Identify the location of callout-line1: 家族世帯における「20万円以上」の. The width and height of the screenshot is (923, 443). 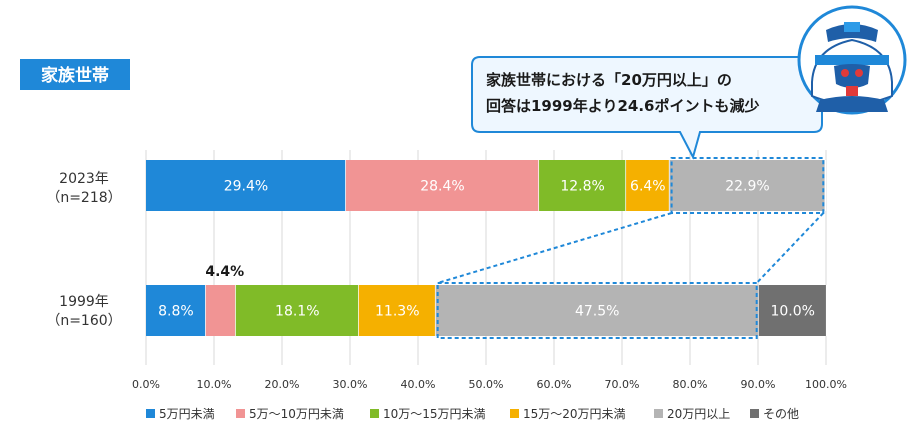
(609, 80).